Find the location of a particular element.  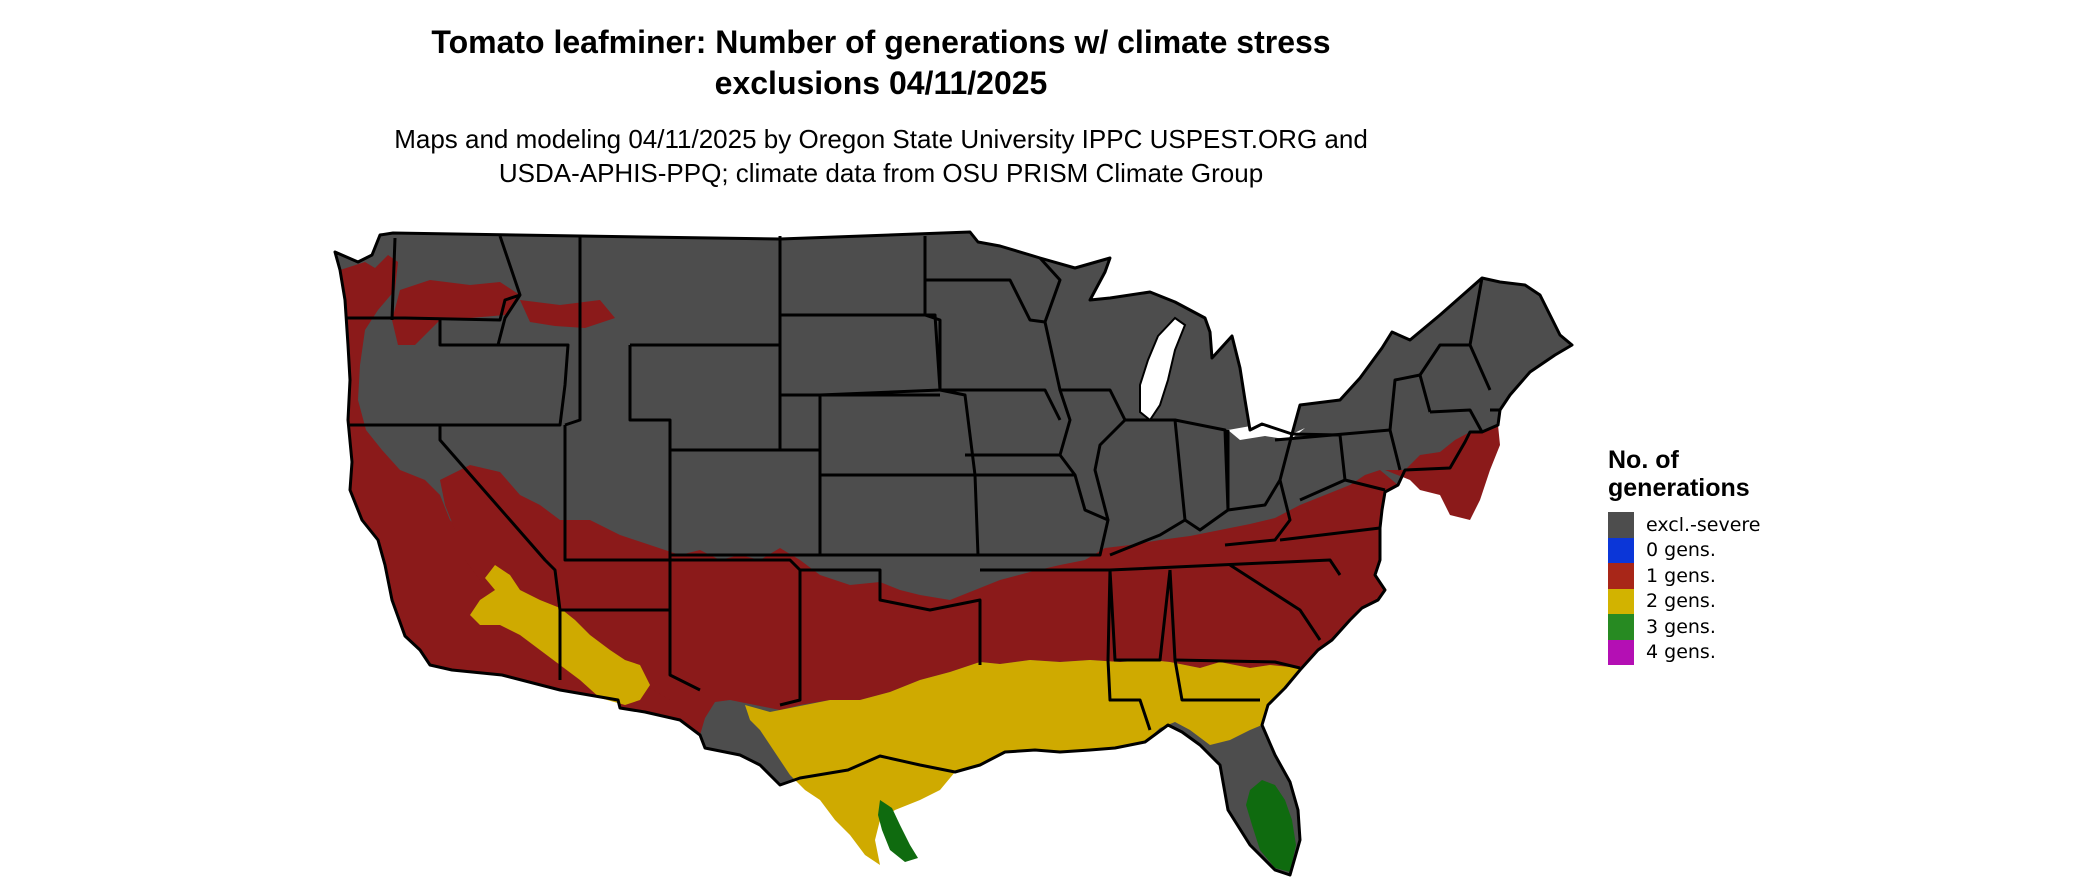

legend-item: 1 gens. is located at coordinates (1708, 576).